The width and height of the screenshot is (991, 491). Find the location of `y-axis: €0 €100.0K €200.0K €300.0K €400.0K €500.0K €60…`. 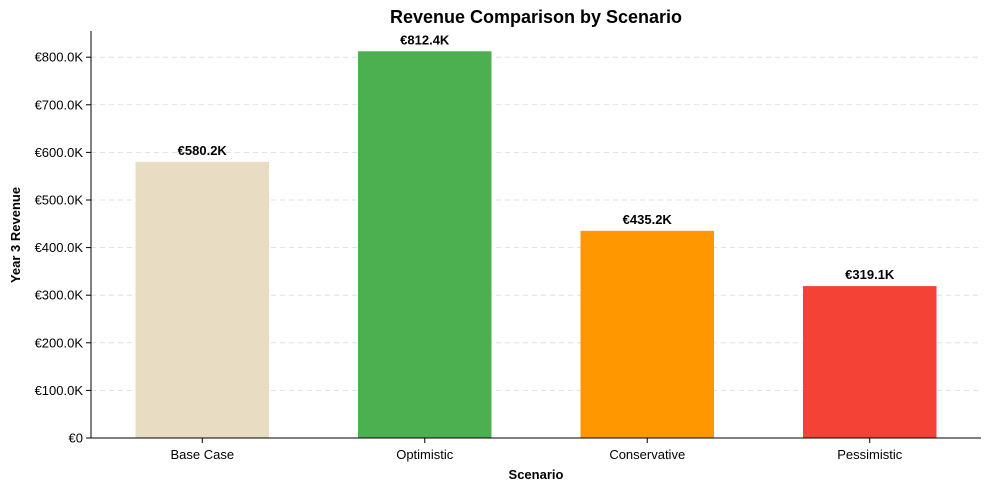

y-axis: €0 €100.0K €200.0K €300.0K €400.0K €500.0K €60… is located at coordinates (63, 238).